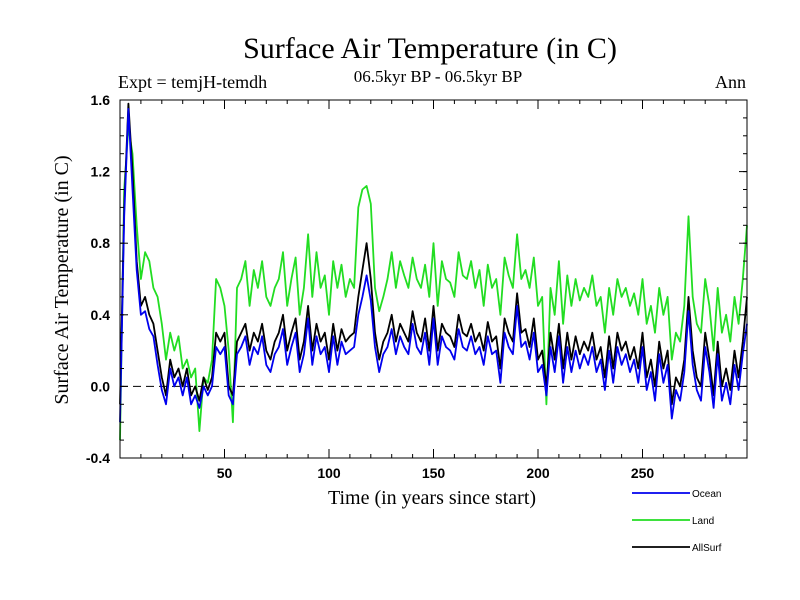  What do you see at coordinates (101, 100) in the screenshot?
I see `y-tick-label: 1.6` at bounding box center [101, 100].